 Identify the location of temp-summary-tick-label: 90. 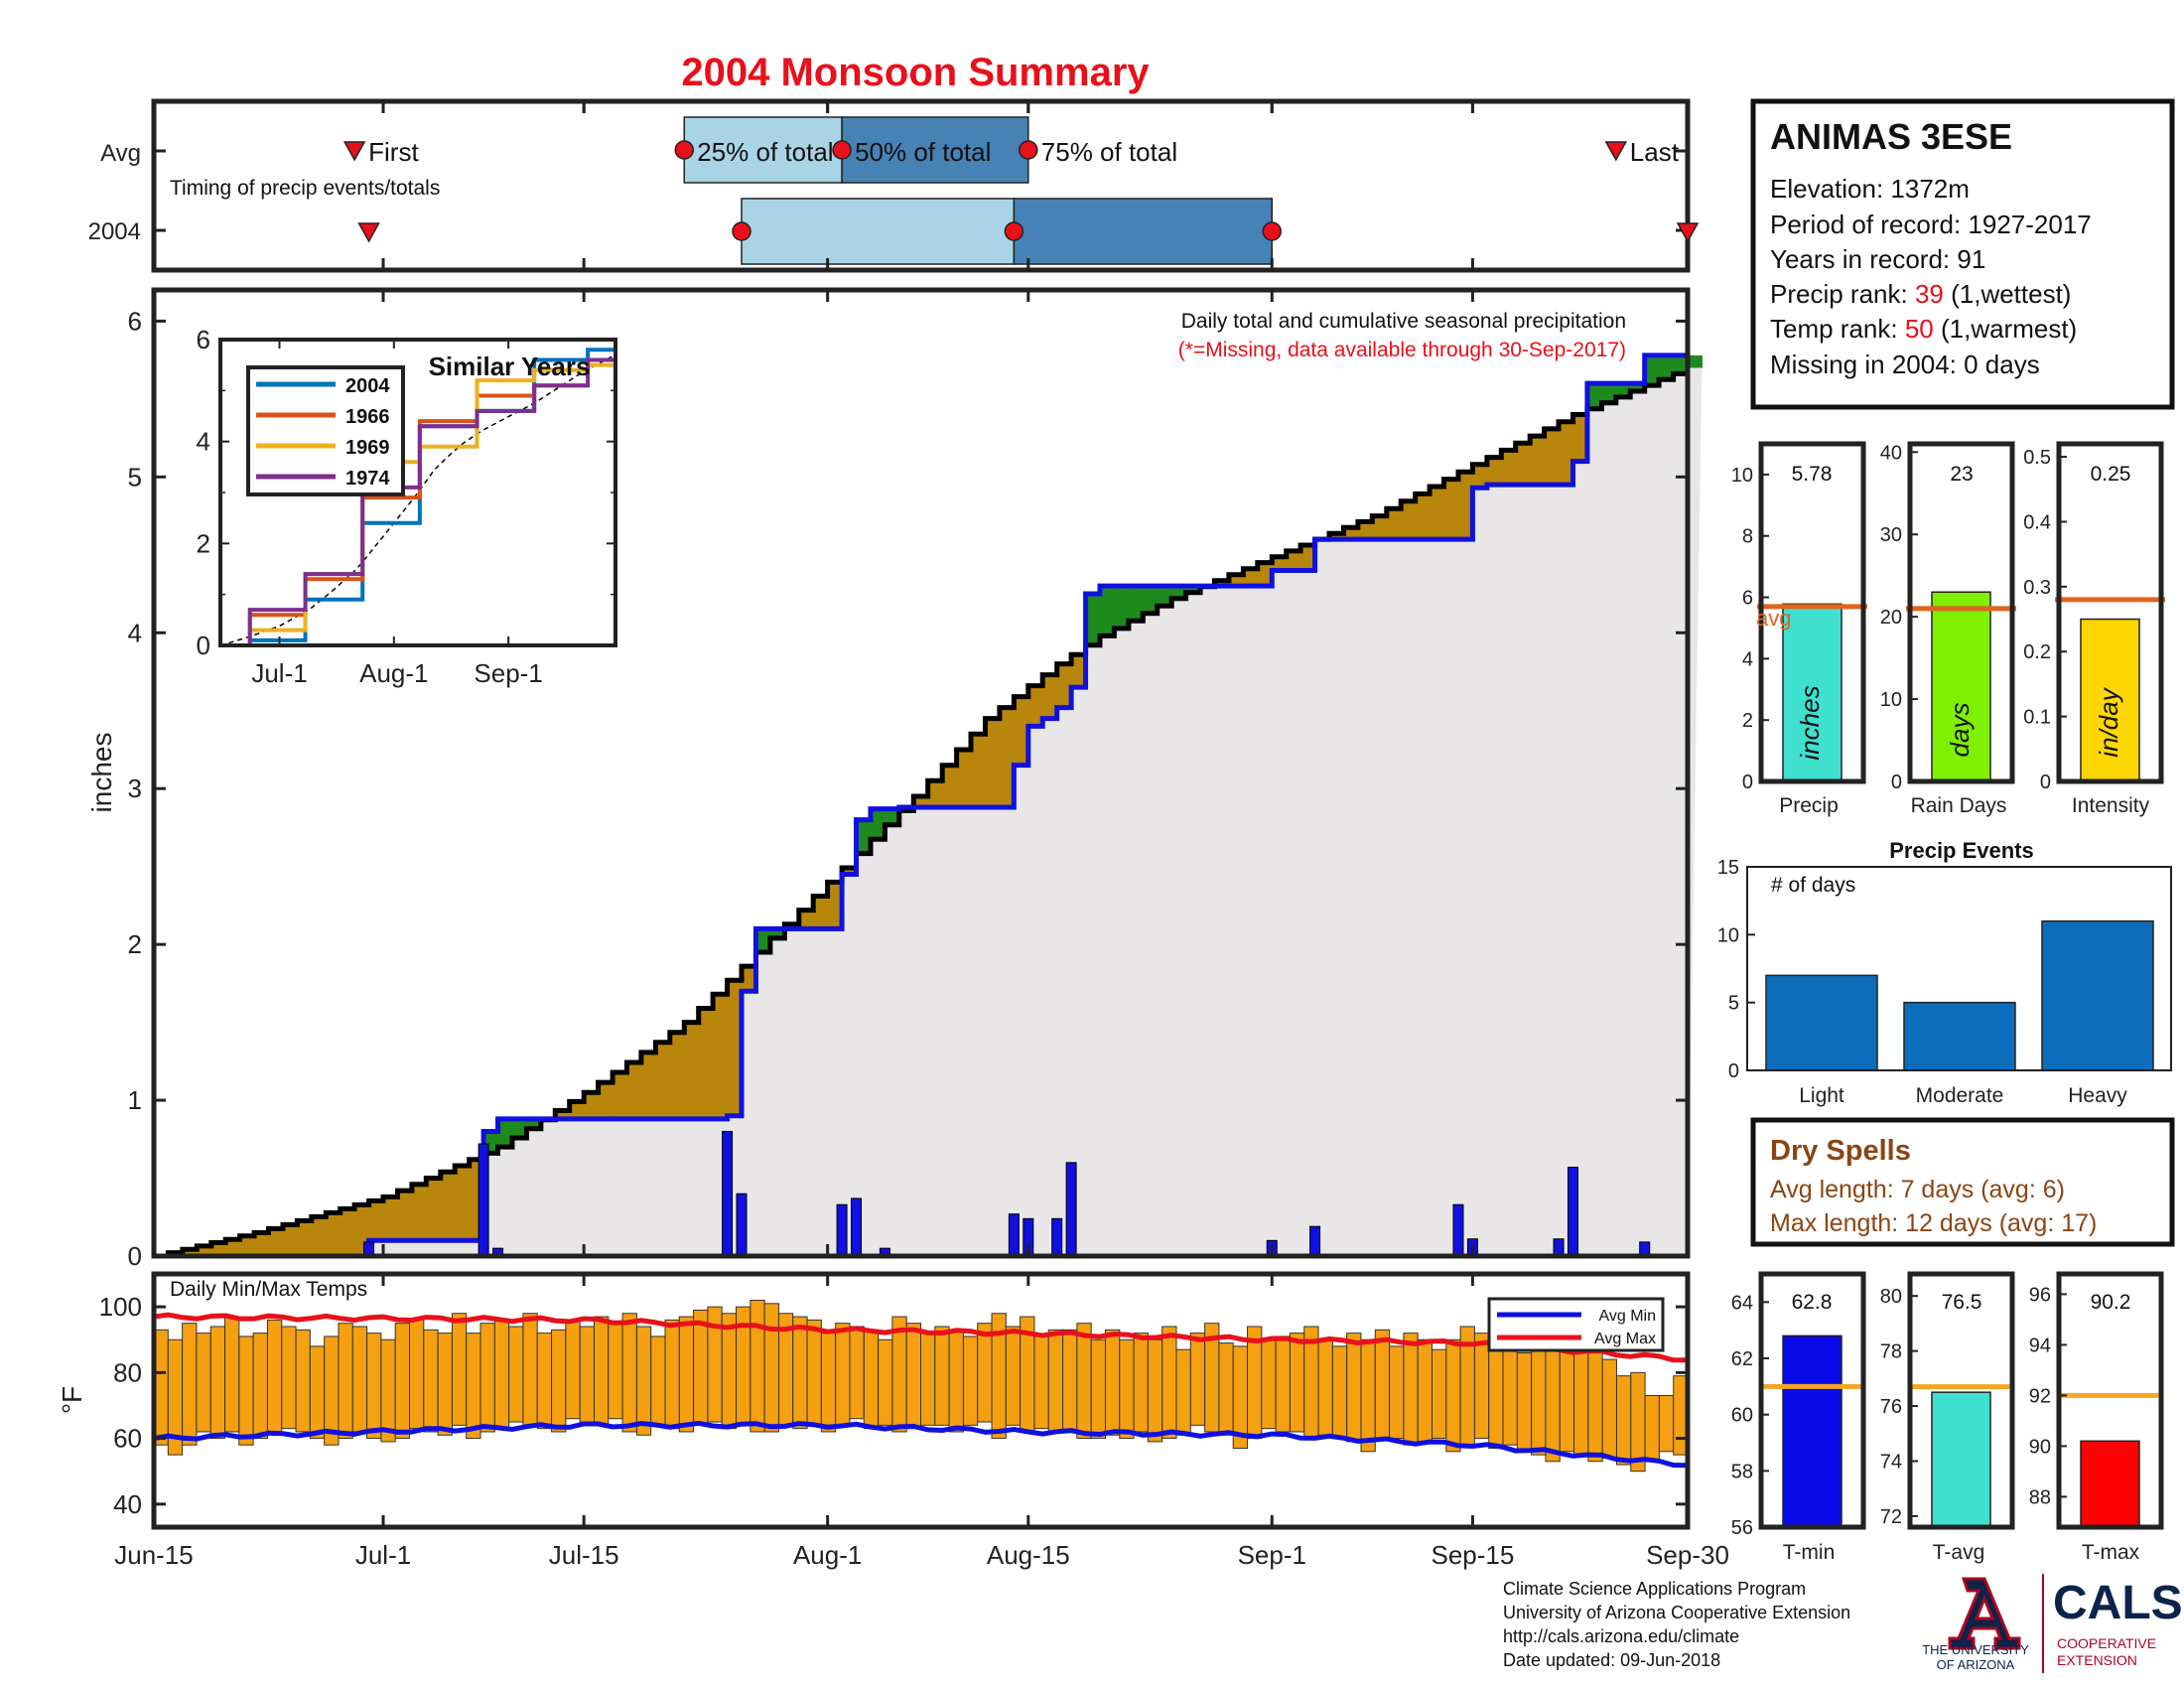
(2040, 1447).